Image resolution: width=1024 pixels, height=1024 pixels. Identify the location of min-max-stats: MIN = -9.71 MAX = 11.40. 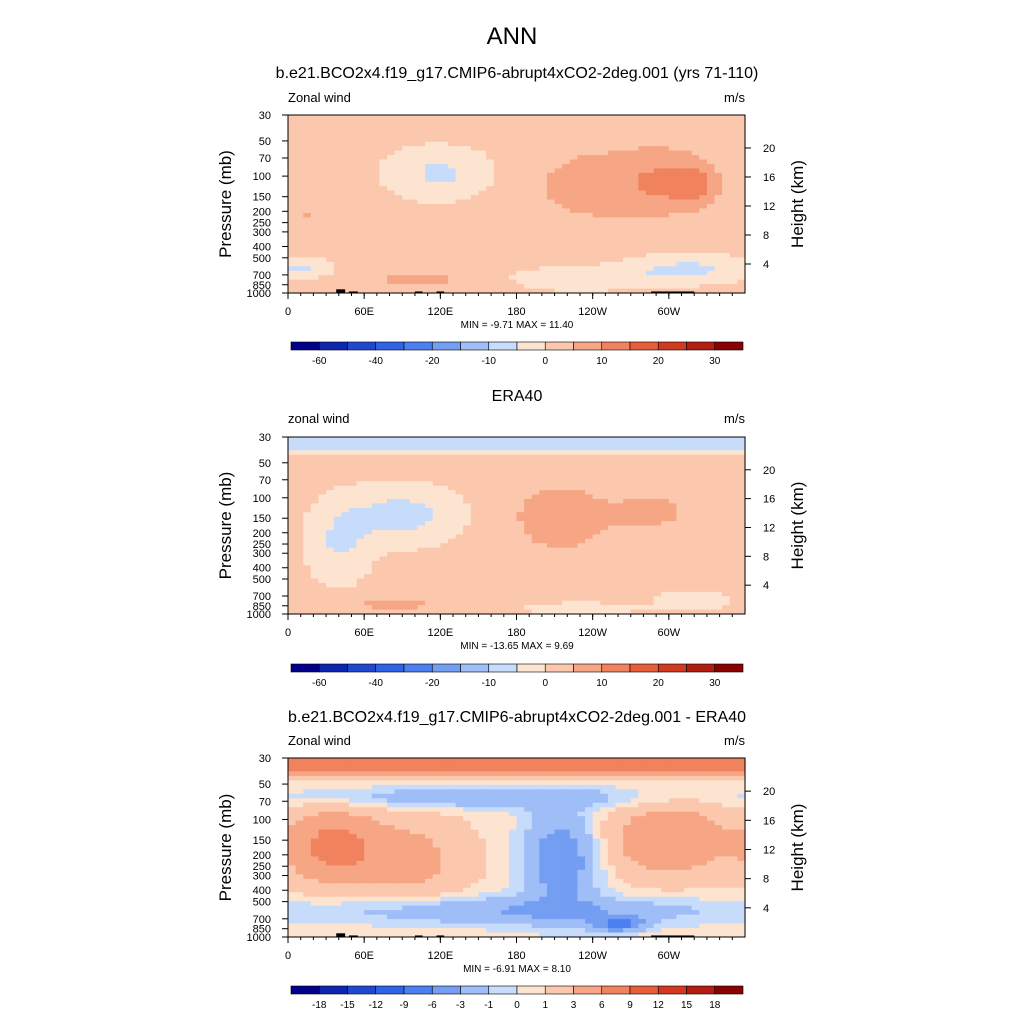
(517, 325).